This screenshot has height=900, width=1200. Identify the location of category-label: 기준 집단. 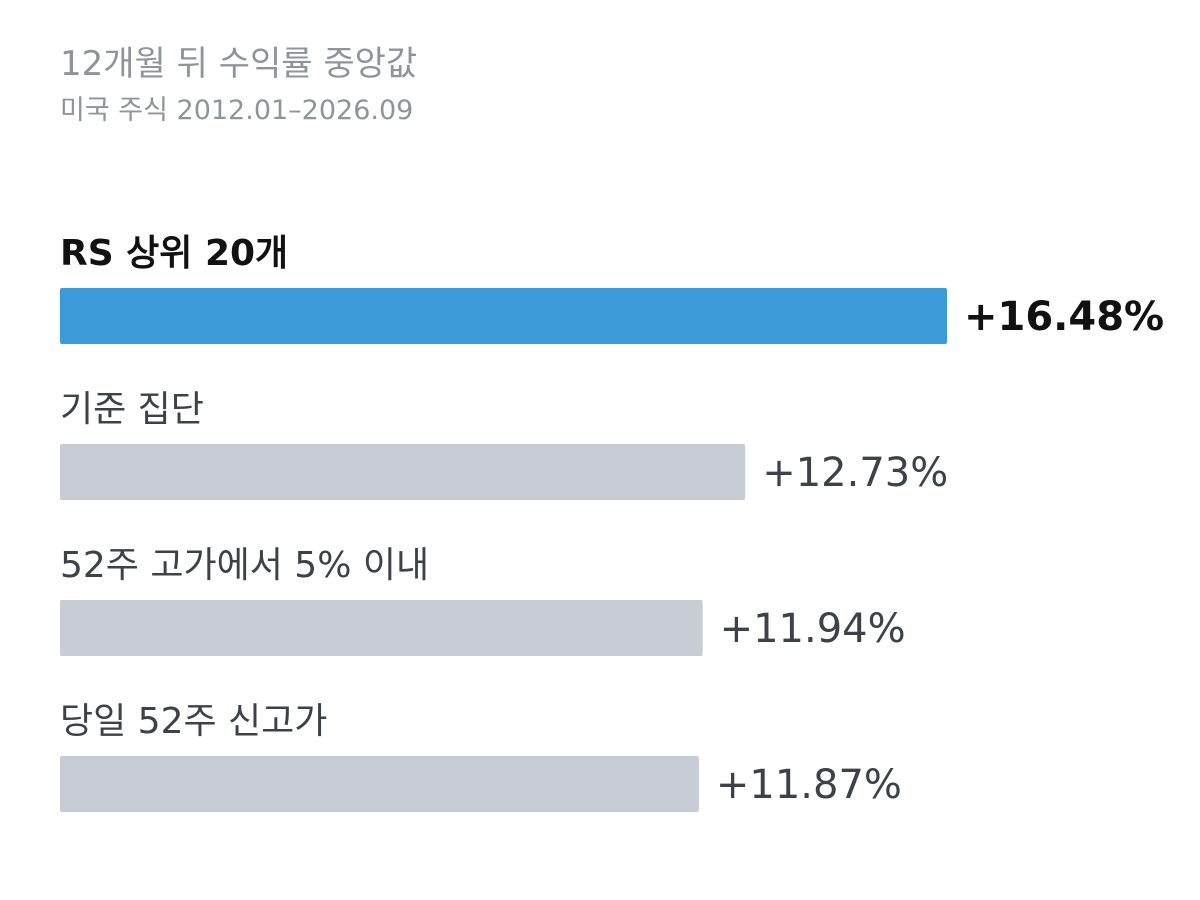
(132, 409).